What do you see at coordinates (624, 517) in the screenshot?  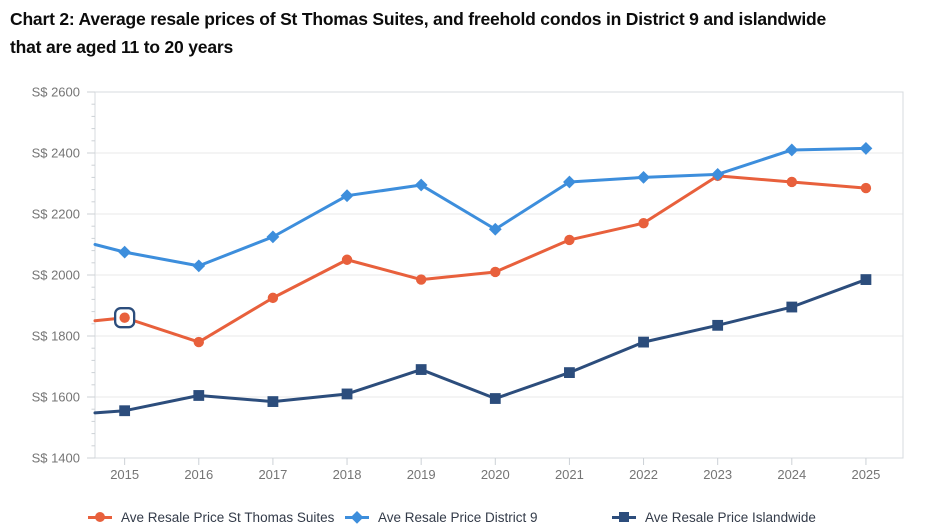 I see `legend-square-marker-icon` at bounding box center [624, 517].